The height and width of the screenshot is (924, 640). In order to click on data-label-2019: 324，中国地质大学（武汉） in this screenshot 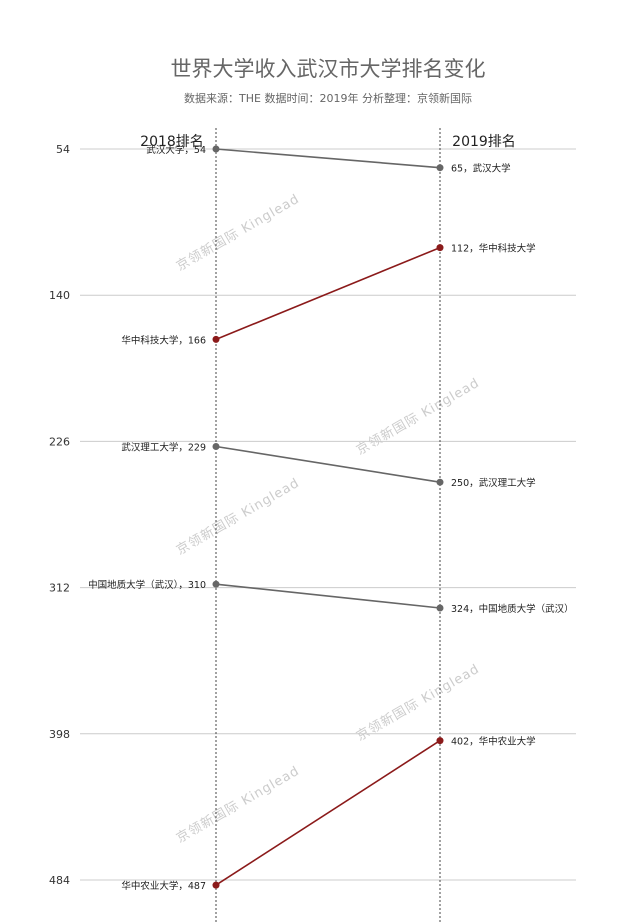, I will do `click(512, 609)`.